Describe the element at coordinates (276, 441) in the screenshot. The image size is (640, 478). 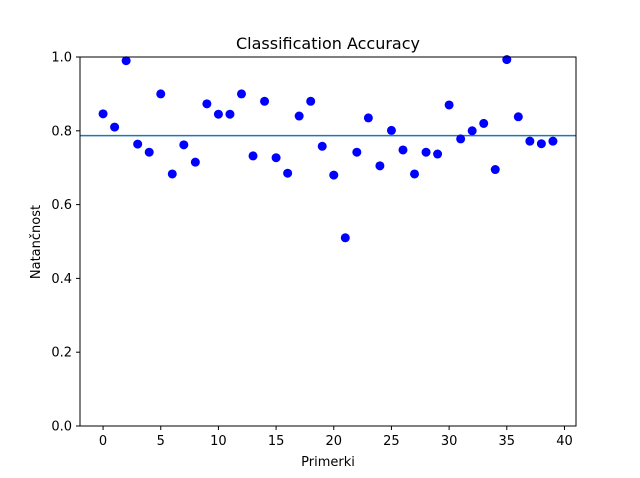
I see `x-tick-label: 15` at that location.